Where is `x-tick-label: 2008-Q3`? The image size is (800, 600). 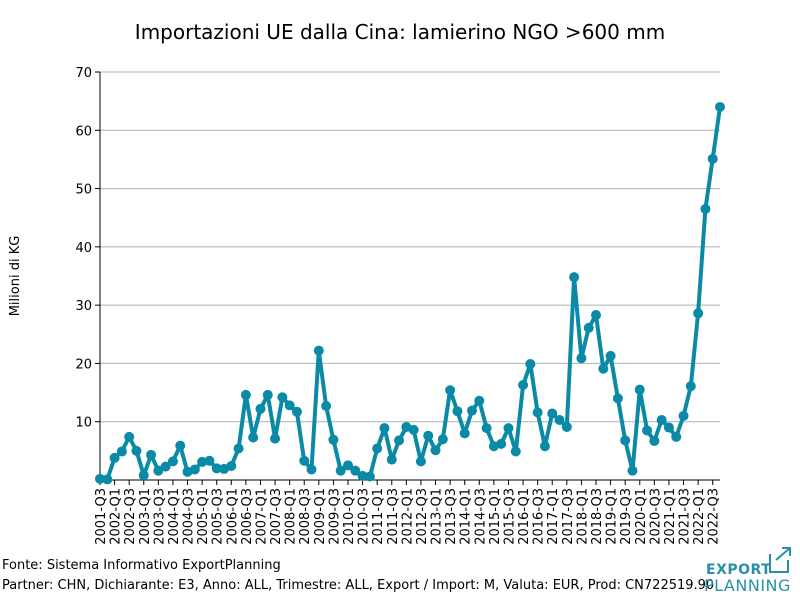
x-tick-label: 2008-Q3 is located at coordinates (305, 516).